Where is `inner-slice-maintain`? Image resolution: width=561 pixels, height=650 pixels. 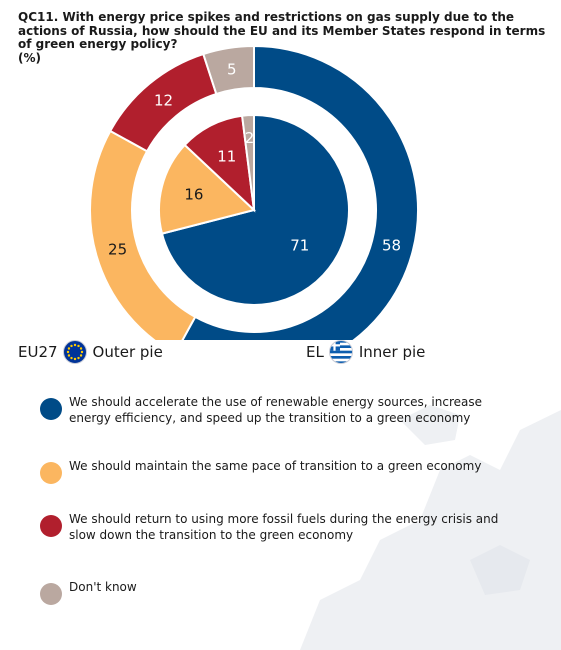 inner-slice-maintain is located at coordinates (207, 189).